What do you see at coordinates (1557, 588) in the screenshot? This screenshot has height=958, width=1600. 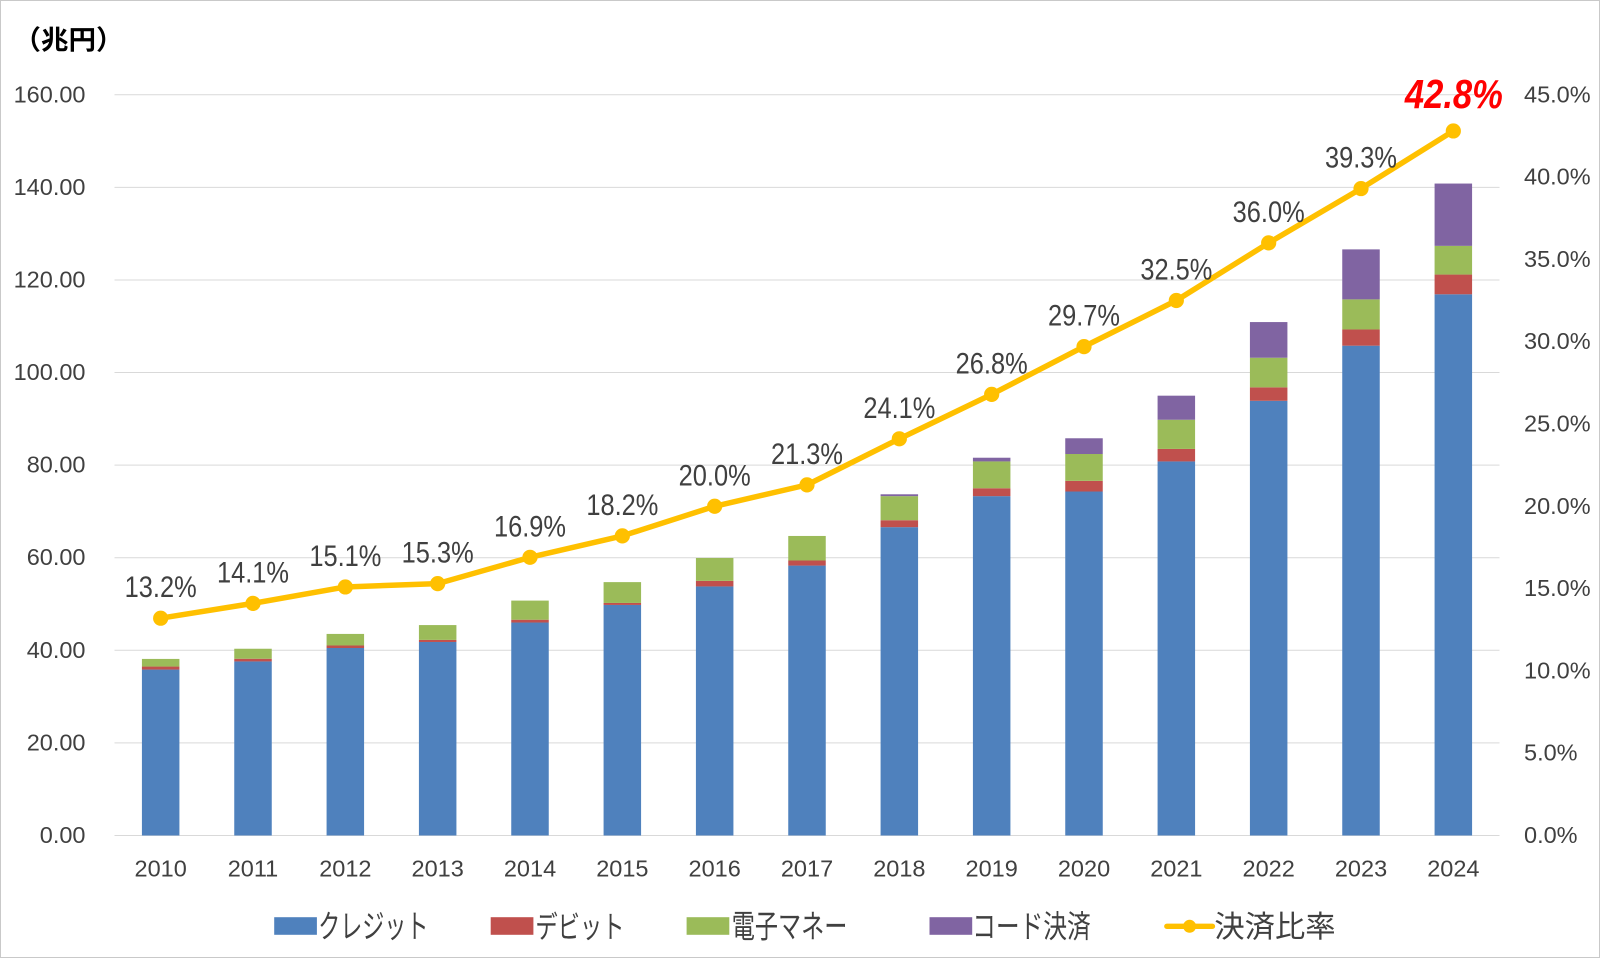 I see `svg-text: 15.0%` at bounding box center [1557, 588].